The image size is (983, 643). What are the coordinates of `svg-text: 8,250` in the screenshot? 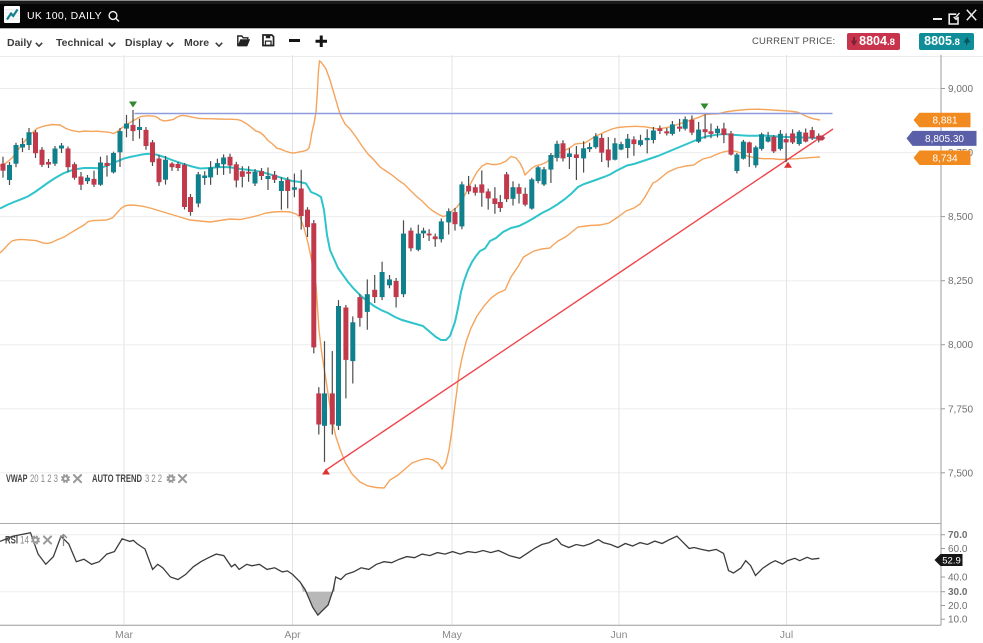 It's located at (960, 281).